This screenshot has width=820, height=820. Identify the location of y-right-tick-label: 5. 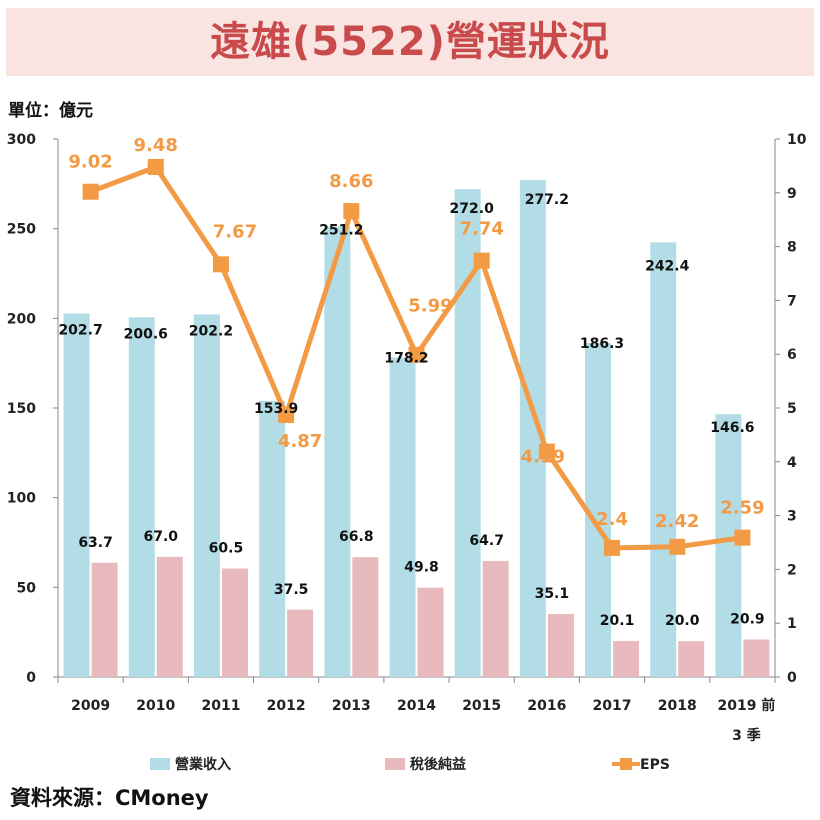
(792, 409).